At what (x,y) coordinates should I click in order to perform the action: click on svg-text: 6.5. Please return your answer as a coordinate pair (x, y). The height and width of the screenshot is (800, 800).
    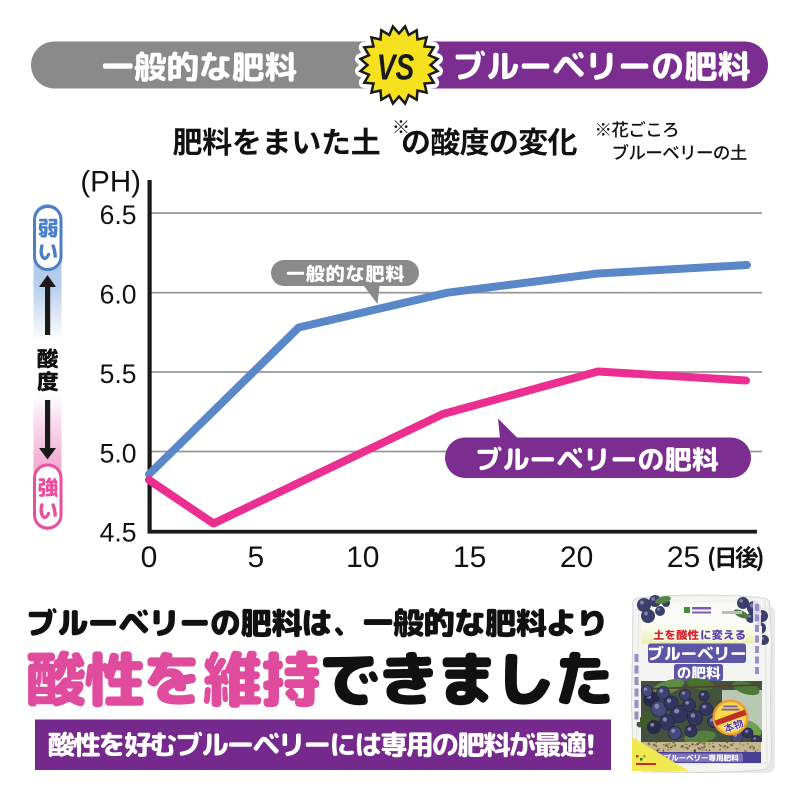
    Looking at the image, I should click on (118, 215).